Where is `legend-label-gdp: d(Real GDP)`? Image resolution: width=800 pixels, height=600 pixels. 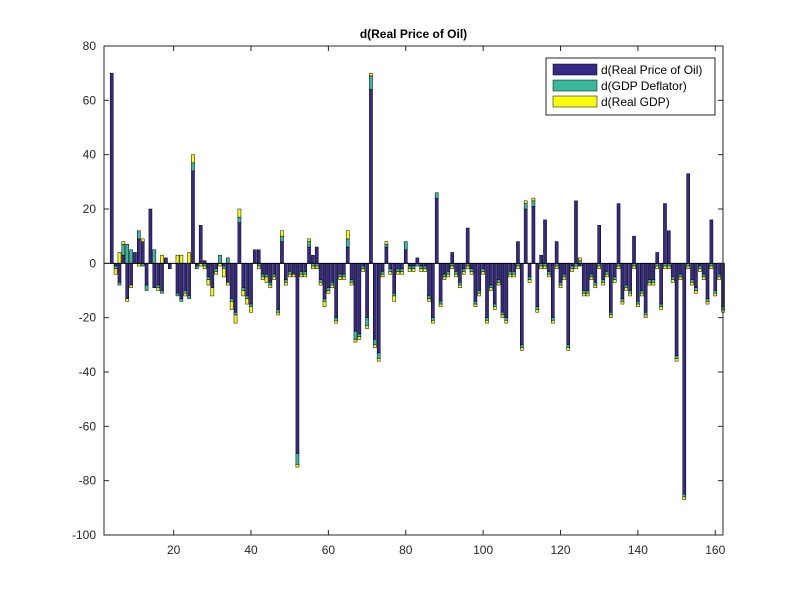
legend-label-gdp: d(Real GDP) is located at coordinates (635, 102).